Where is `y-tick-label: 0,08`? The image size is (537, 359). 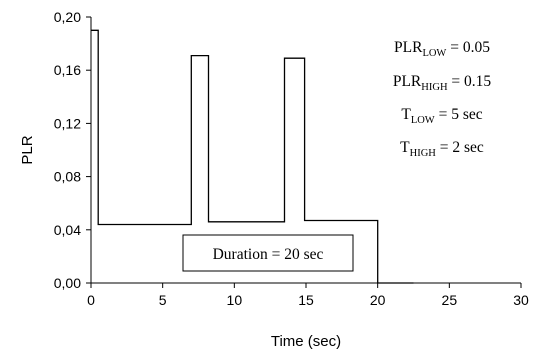 y-tick-label: 0,08 is located at coordinates (67, 177).